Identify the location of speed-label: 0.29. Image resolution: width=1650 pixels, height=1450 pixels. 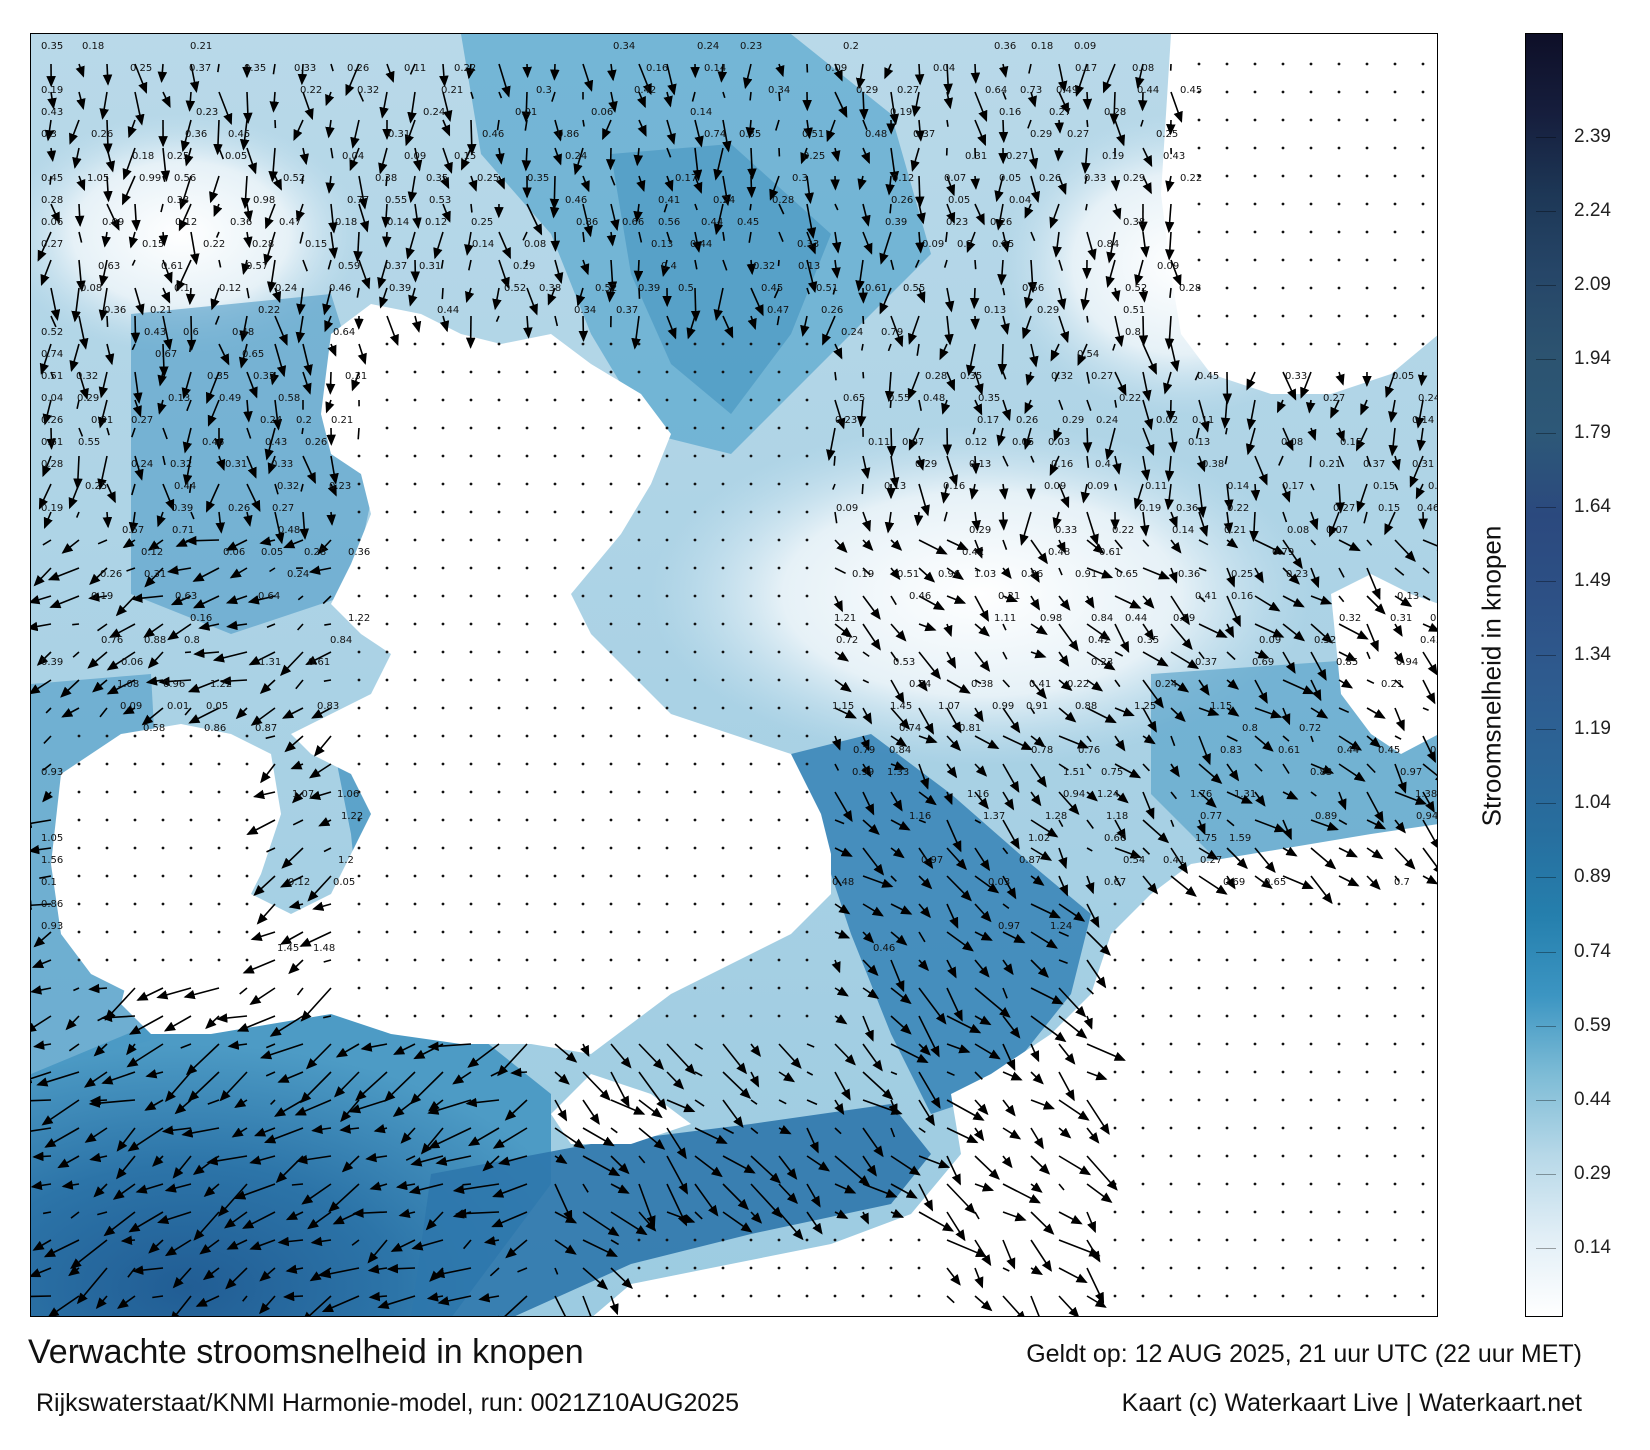
(1041, 134).